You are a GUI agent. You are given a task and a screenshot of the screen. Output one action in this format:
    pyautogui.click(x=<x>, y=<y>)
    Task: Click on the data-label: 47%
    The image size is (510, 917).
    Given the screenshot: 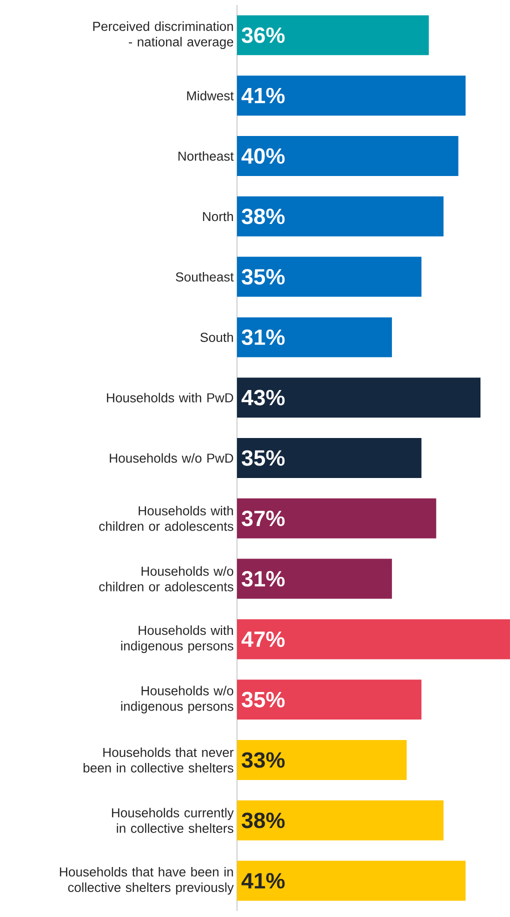 What is the action you would take?
    pyautogui.click(x=263, y=639)
    